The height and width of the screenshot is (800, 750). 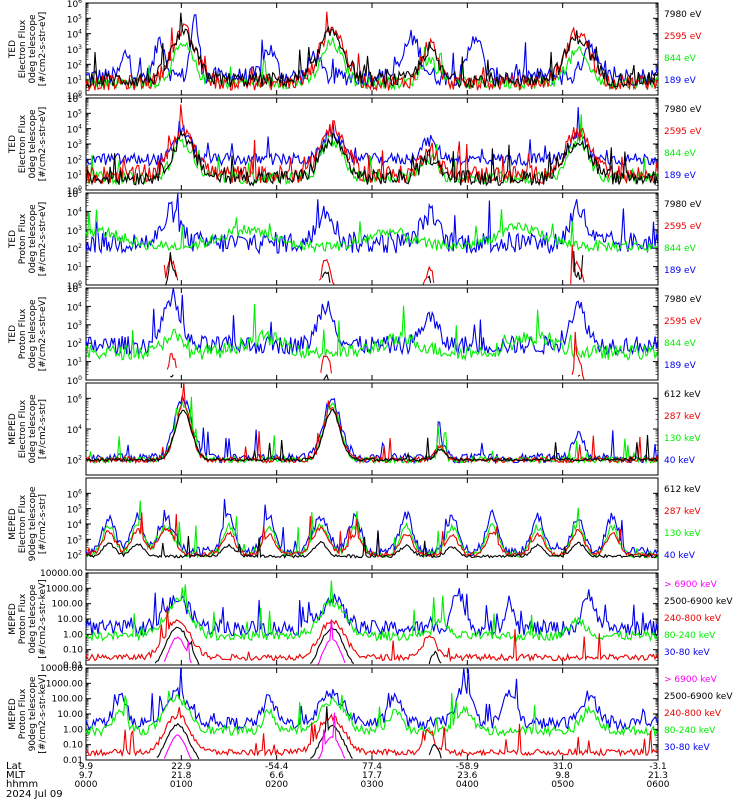 I want to click on xtick-label-mlt: 23.6, so click(x=467, y=776).